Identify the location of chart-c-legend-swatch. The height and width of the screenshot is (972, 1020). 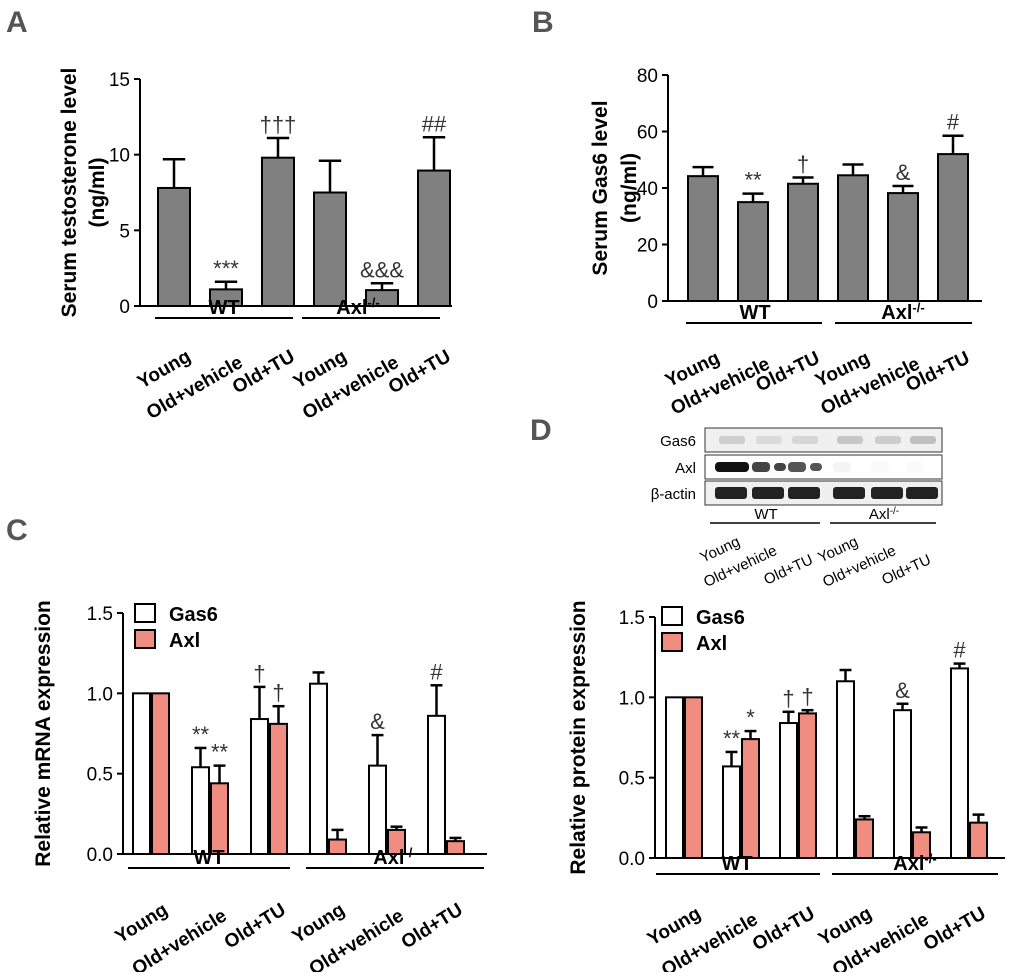
(145, 639).